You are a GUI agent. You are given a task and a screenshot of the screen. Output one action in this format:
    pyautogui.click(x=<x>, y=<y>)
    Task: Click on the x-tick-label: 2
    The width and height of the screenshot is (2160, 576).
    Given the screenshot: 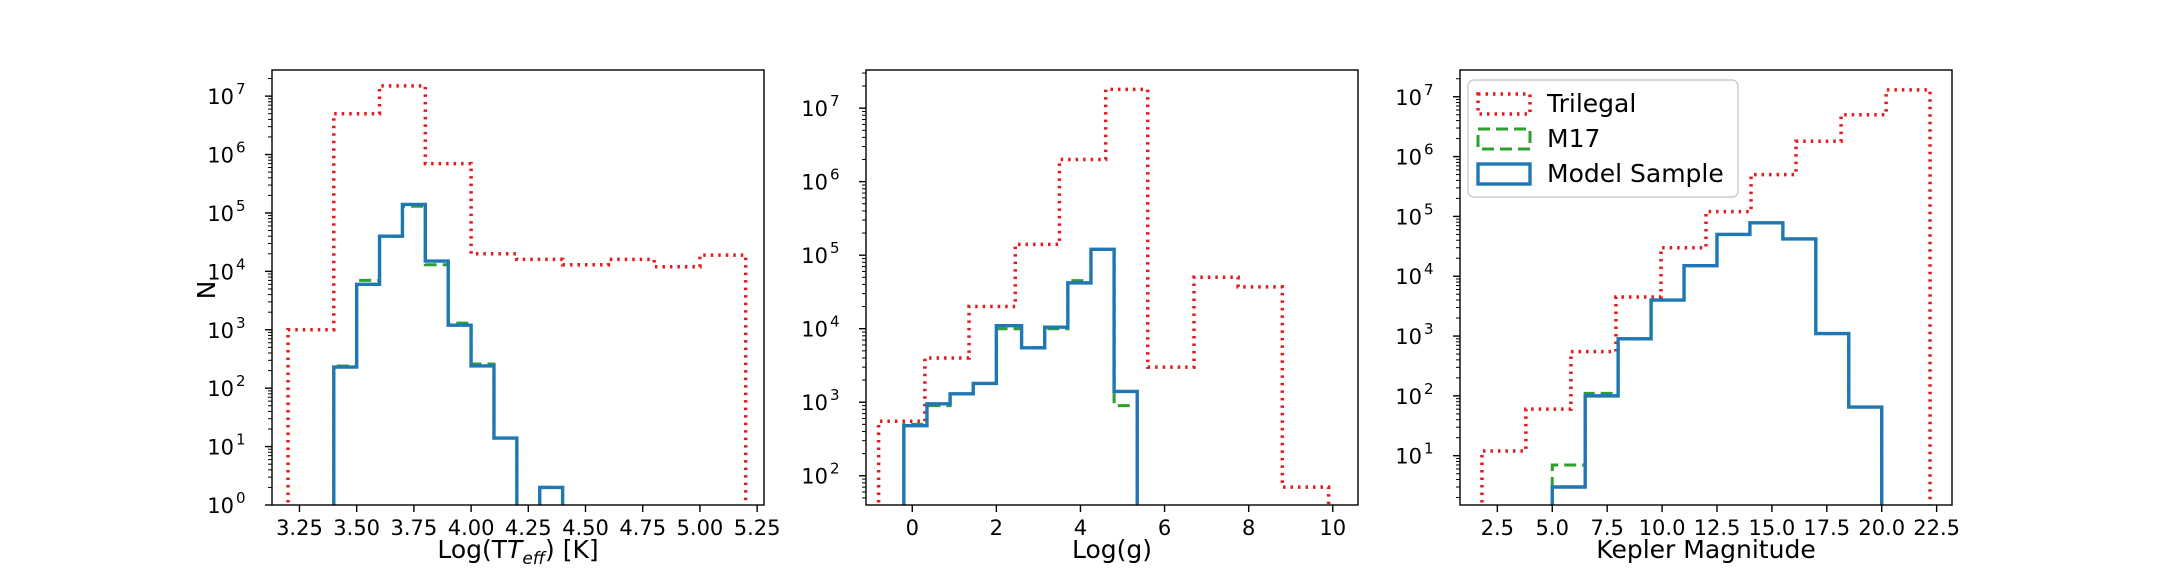 What is the action you would take?
    pyautogui.click(x=996, y=528)
    